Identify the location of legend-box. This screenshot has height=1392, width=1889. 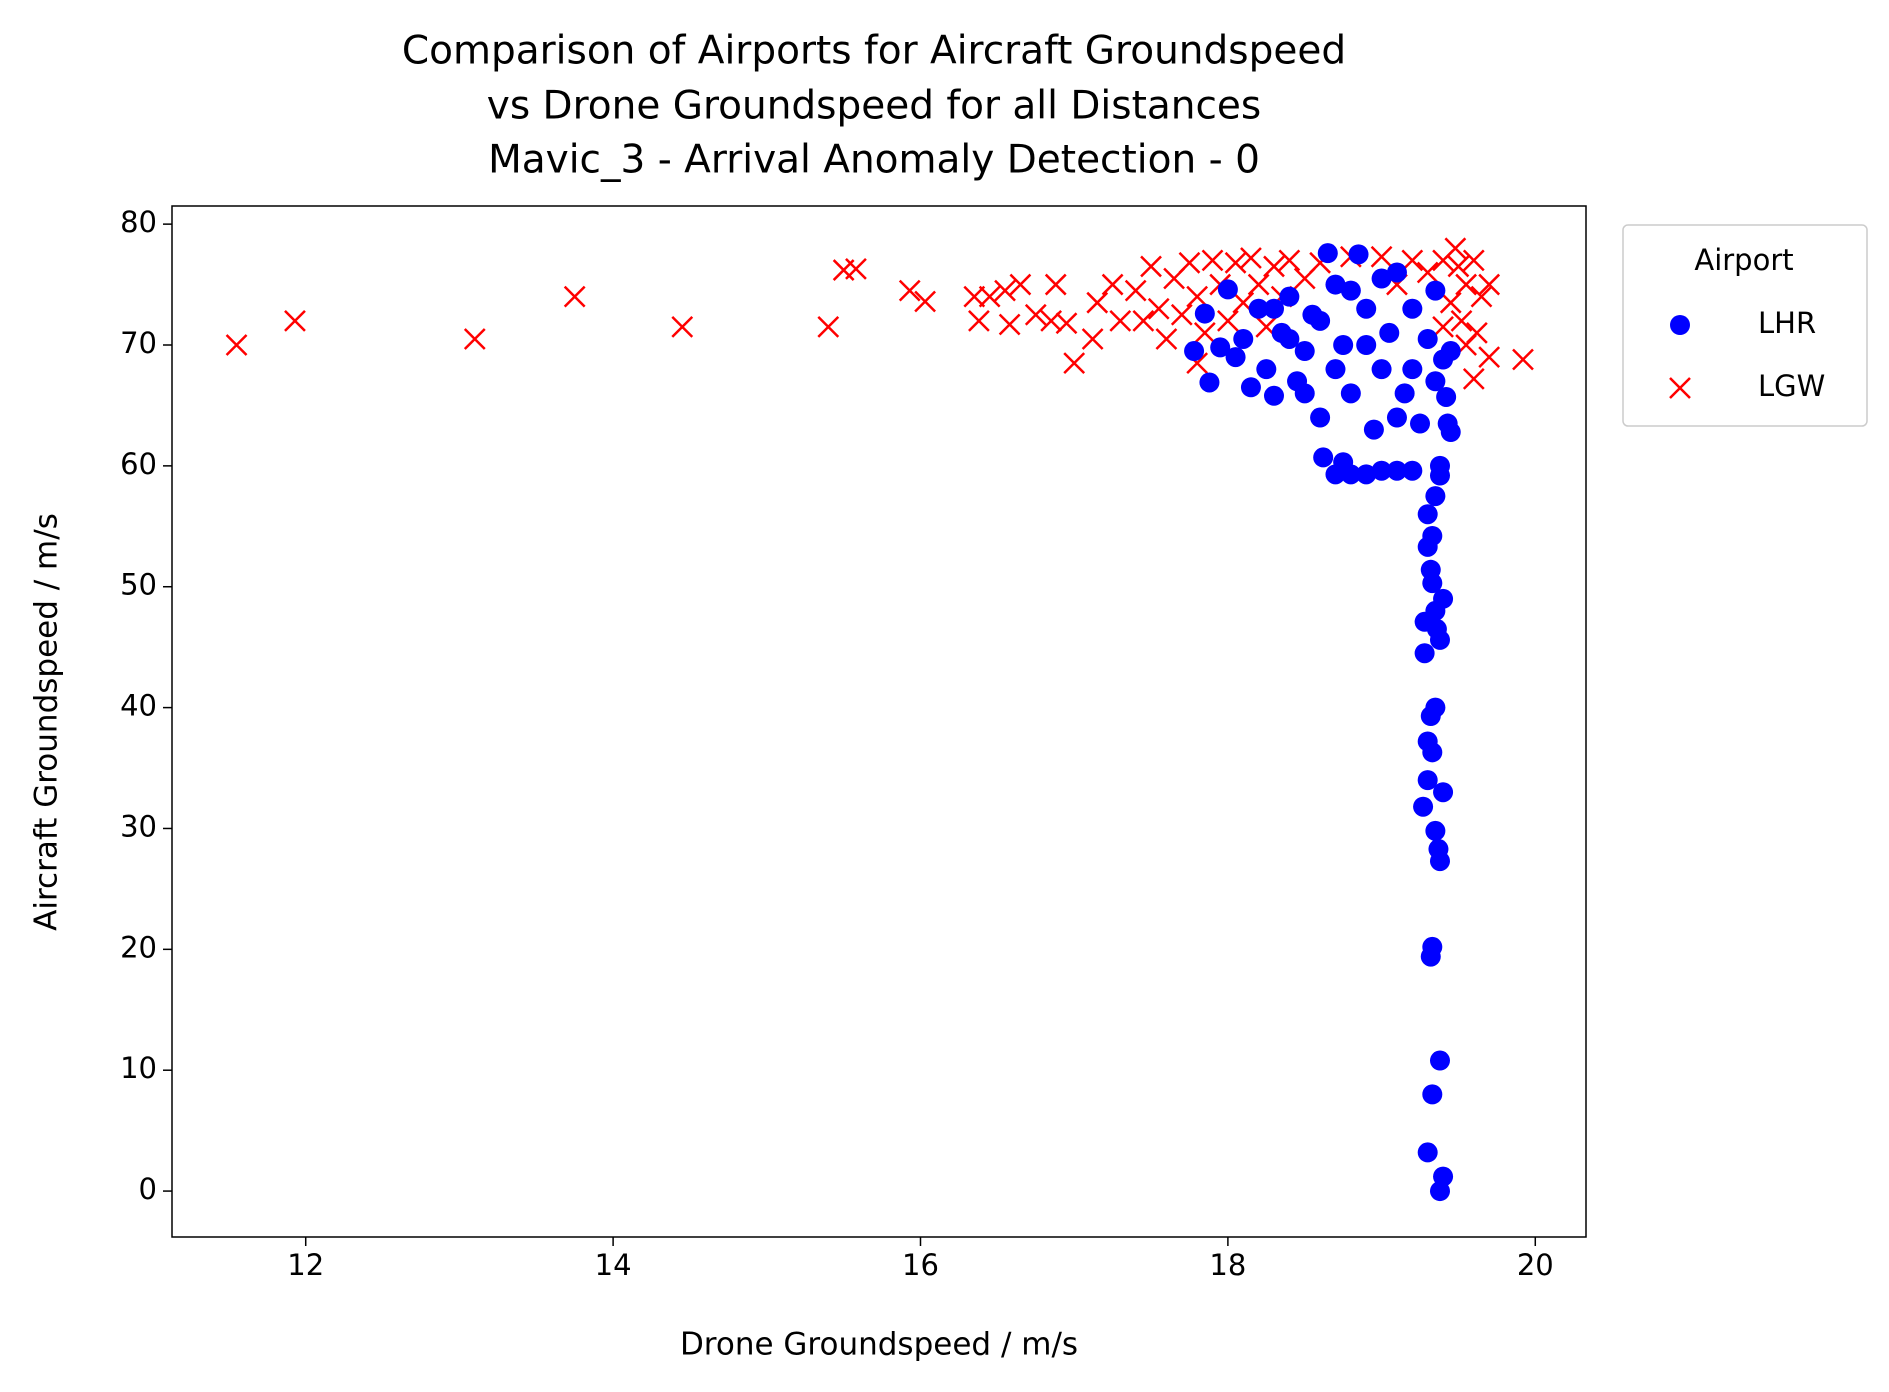
(1745, 325).